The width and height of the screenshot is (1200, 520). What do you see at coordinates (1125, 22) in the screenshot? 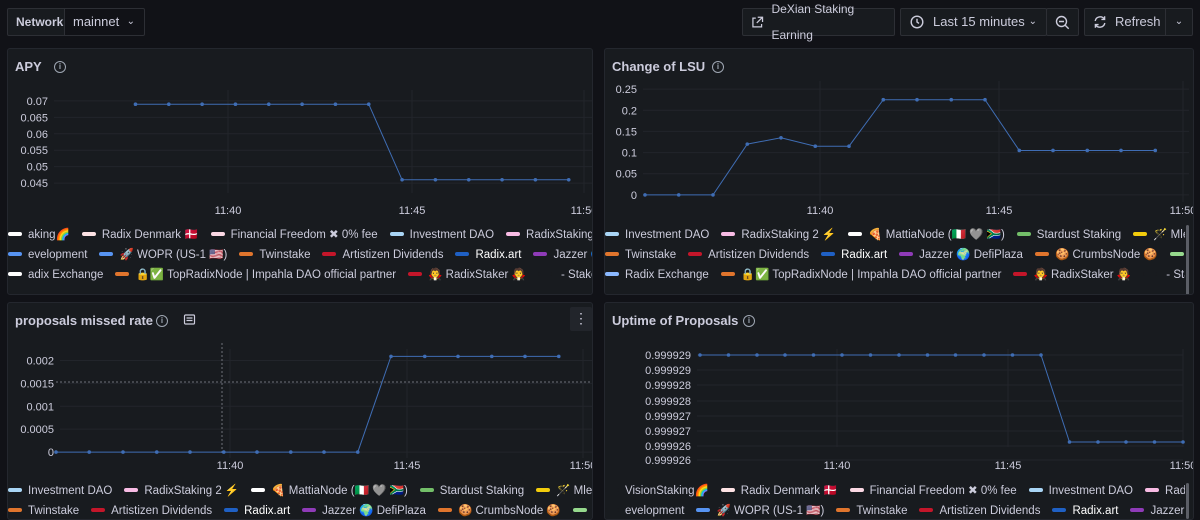
I see `refresh-button: Refresh` at bounding box center [1125, 22].